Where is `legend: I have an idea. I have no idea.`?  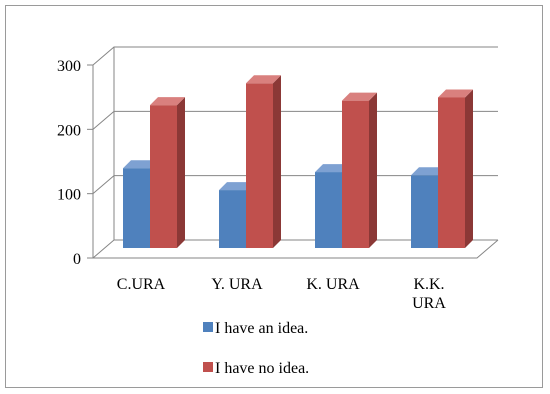
legend: I have an idea. I have no idea. is located at coordinates (256, 348).